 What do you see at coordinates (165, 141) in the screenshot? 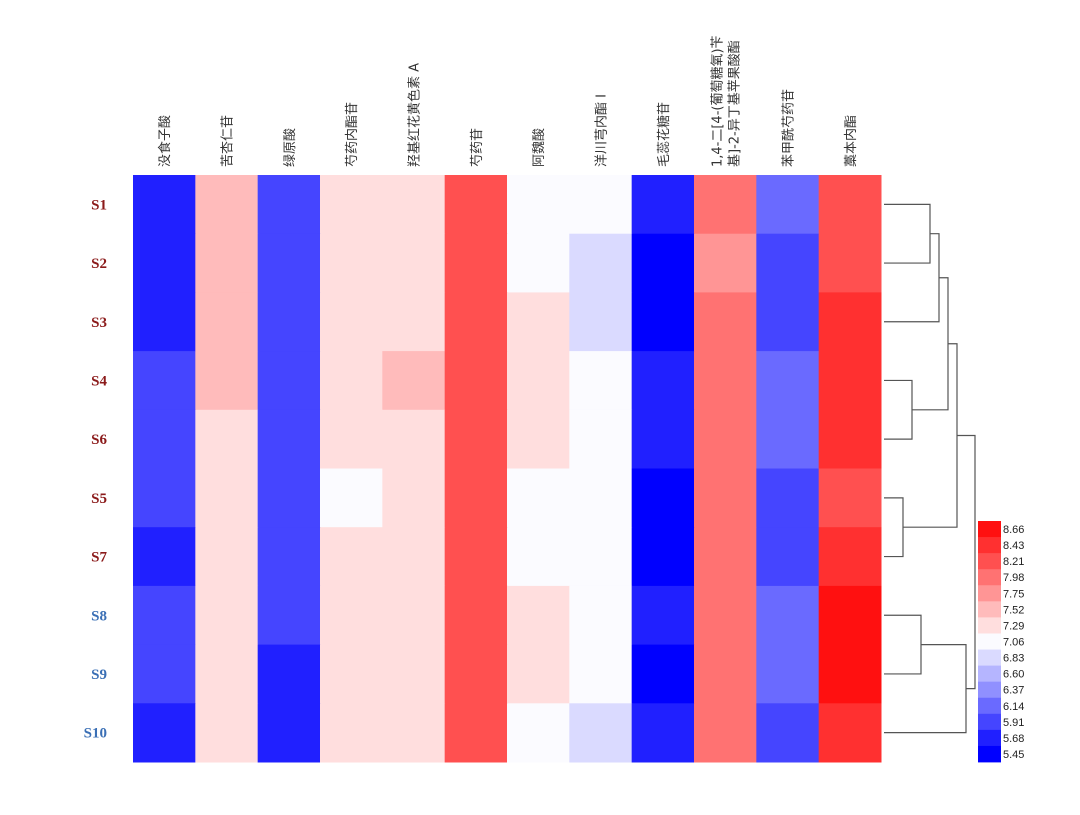
I see `column-label: 没食子酸` at bounding box center [165, 141].